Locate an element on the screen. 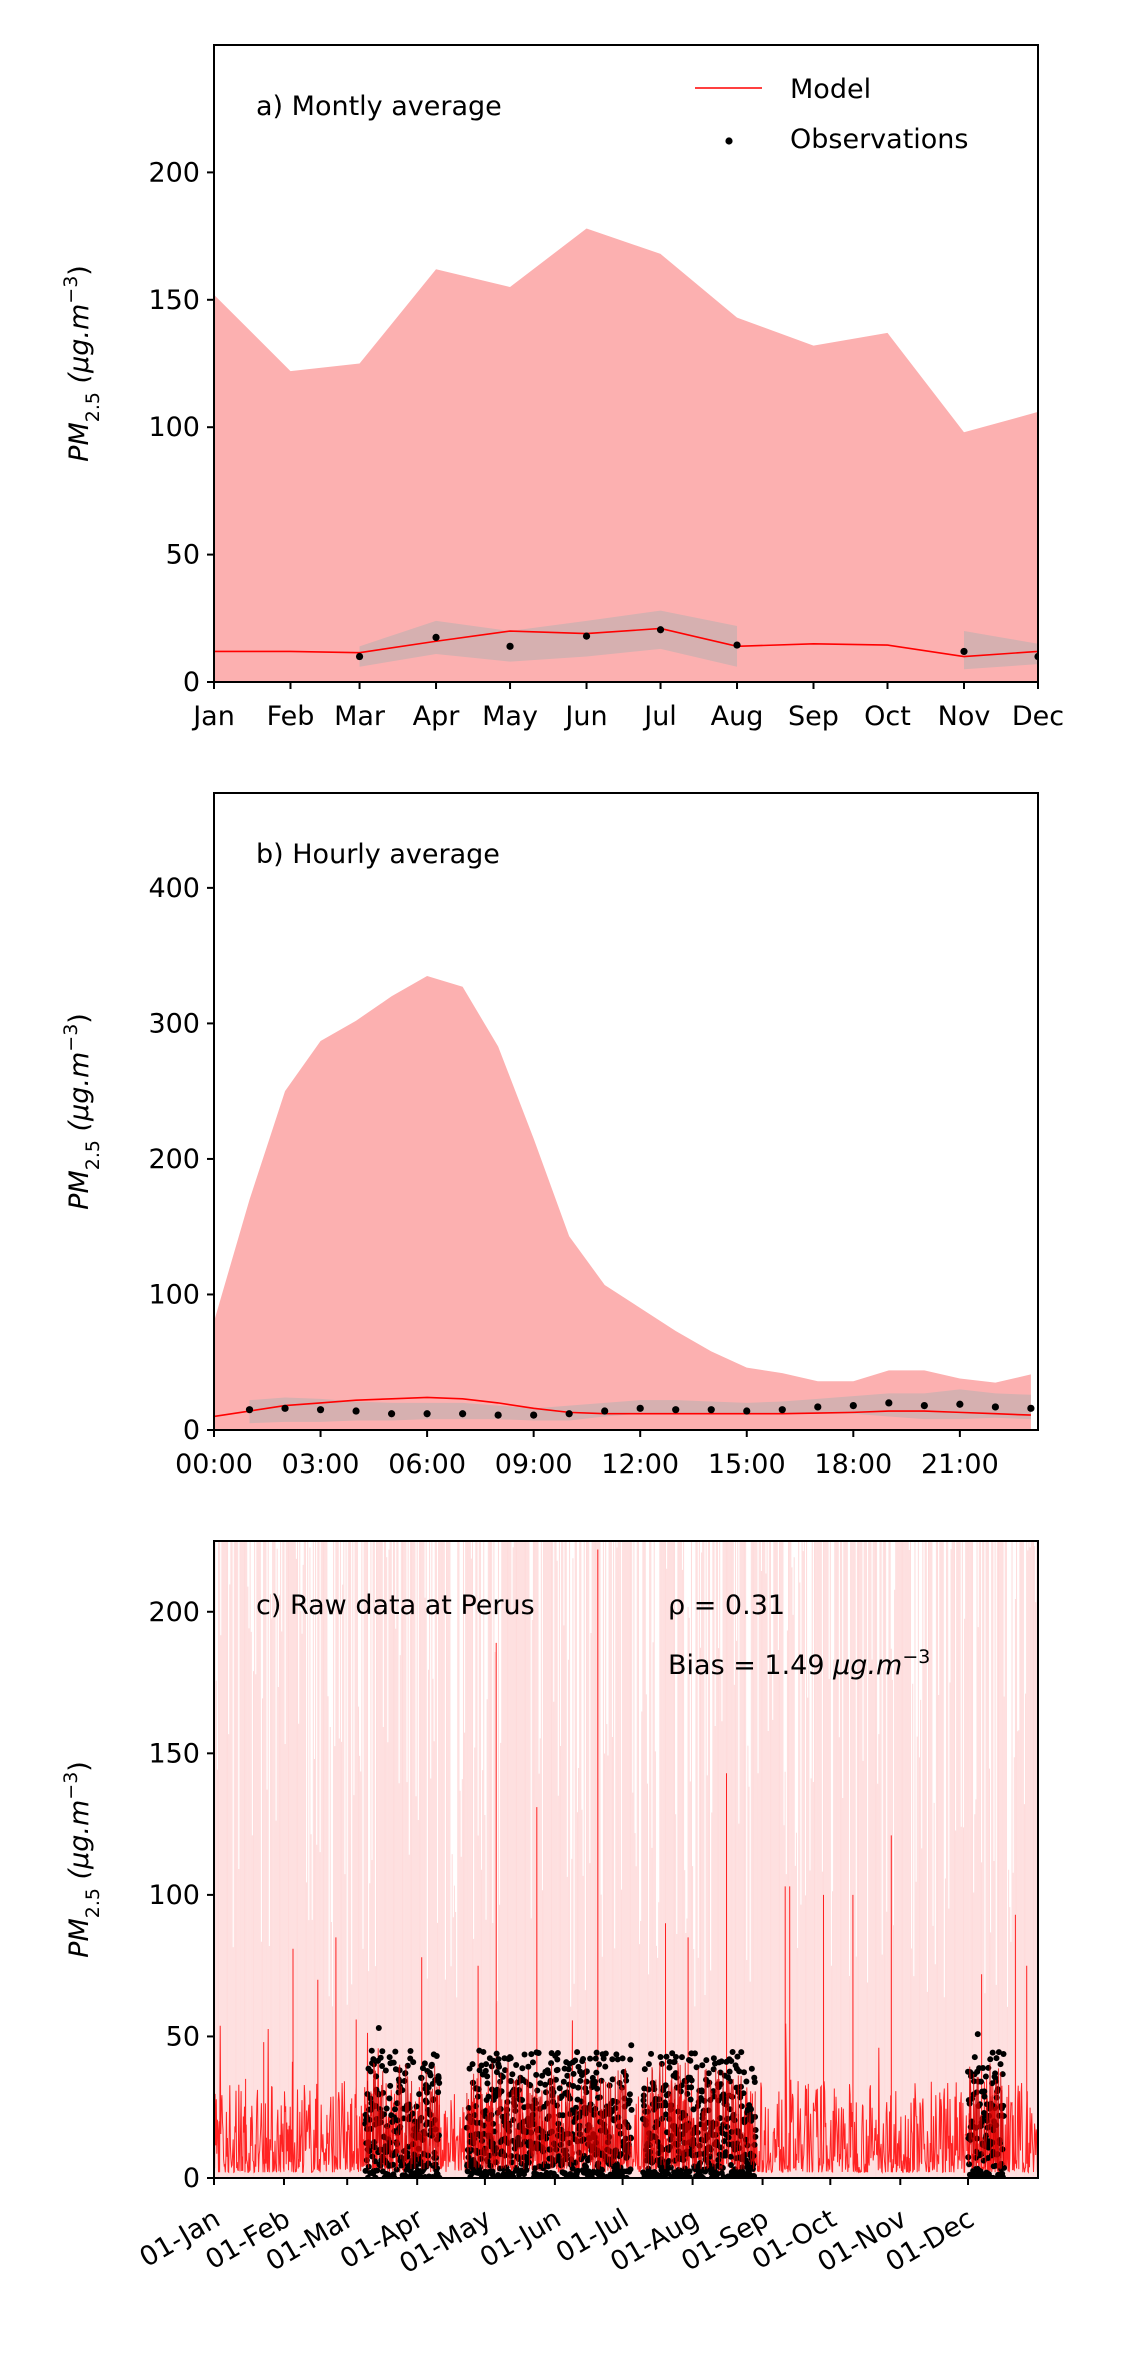  y-tick-label: 300 is located at coordinates (174, 1023).